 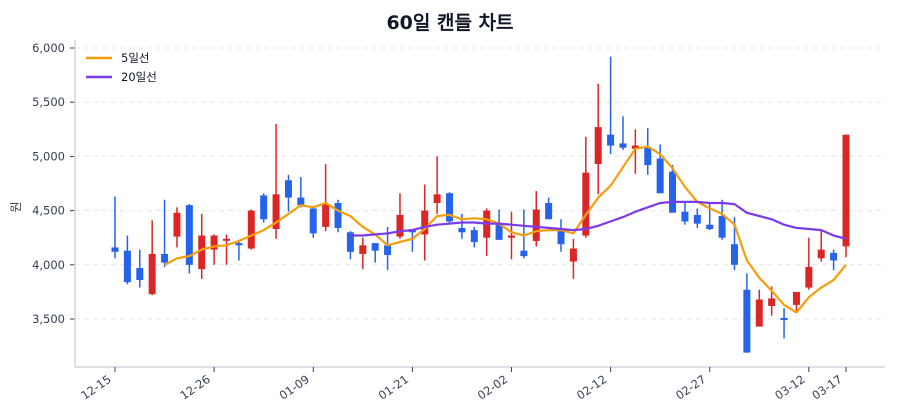 I want to click on legend-label: 20일선, so click(x=139, y=77).